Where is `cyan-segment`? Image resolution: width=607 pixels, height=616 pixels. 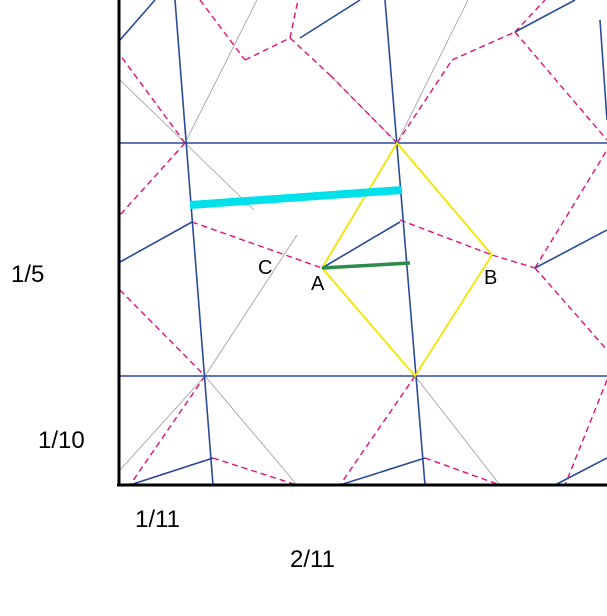
cyan-segment is located at coordinates (296, 197).